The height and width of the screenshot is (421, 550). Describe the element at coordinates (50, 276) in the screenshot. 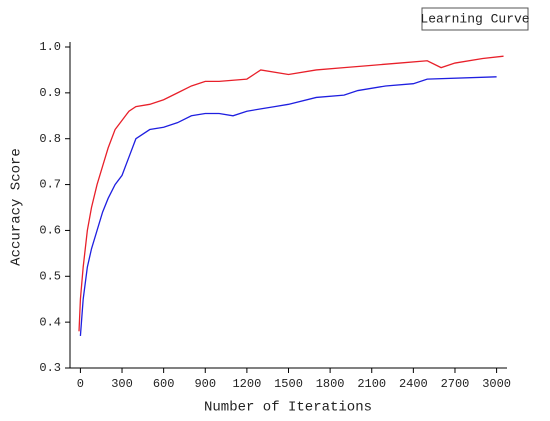

I see `y-tick-label: 0.5` at that location.